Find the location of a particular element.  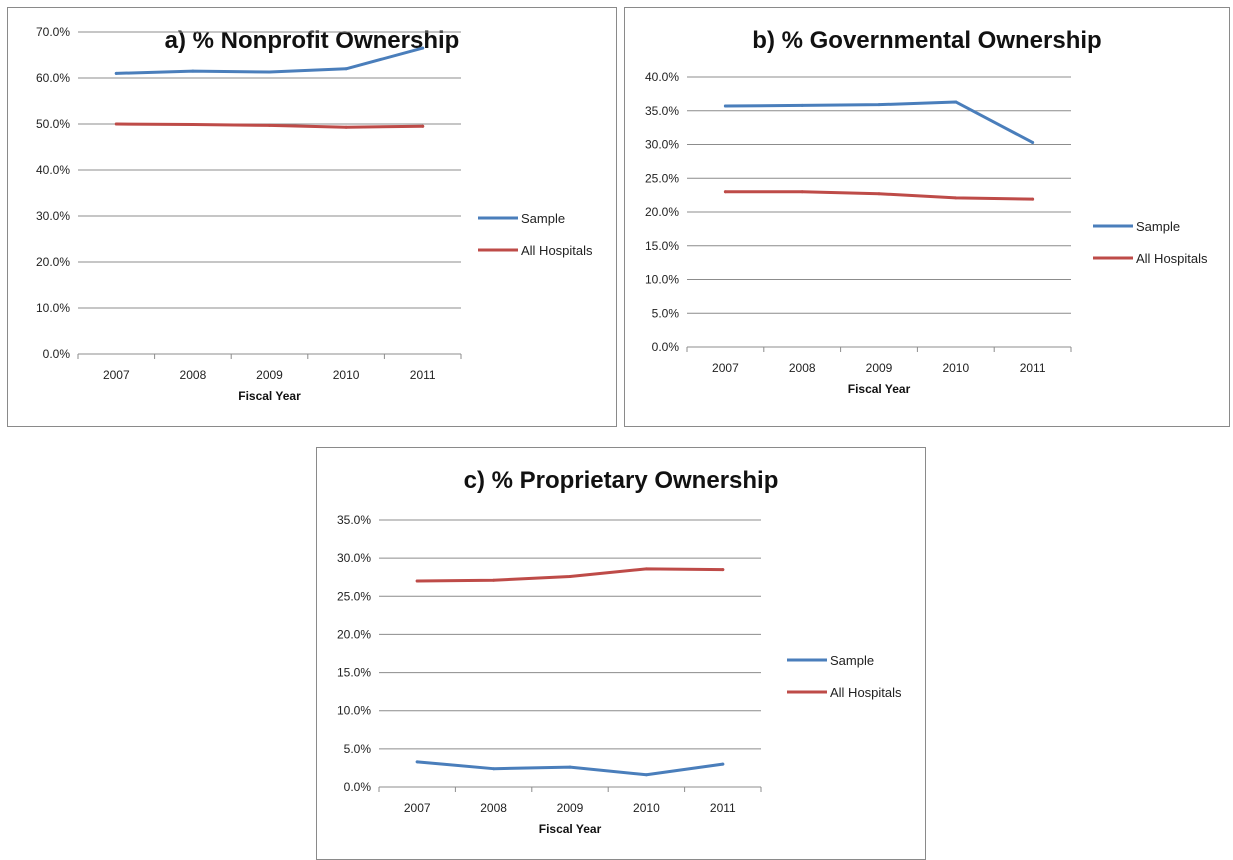

chart-title: c) % Proprietary Ownership is located at coordinates (621, 480).